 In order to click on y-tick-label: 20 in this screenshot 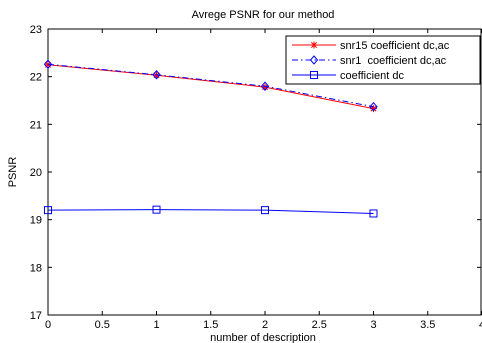, I will do `click(36, 173)`.